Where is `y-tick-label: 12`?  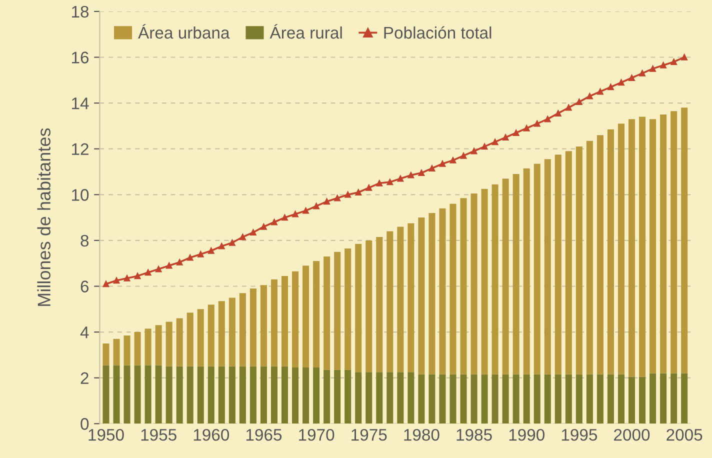
y-tick-label: 12 is located at coordinates (80, 149).